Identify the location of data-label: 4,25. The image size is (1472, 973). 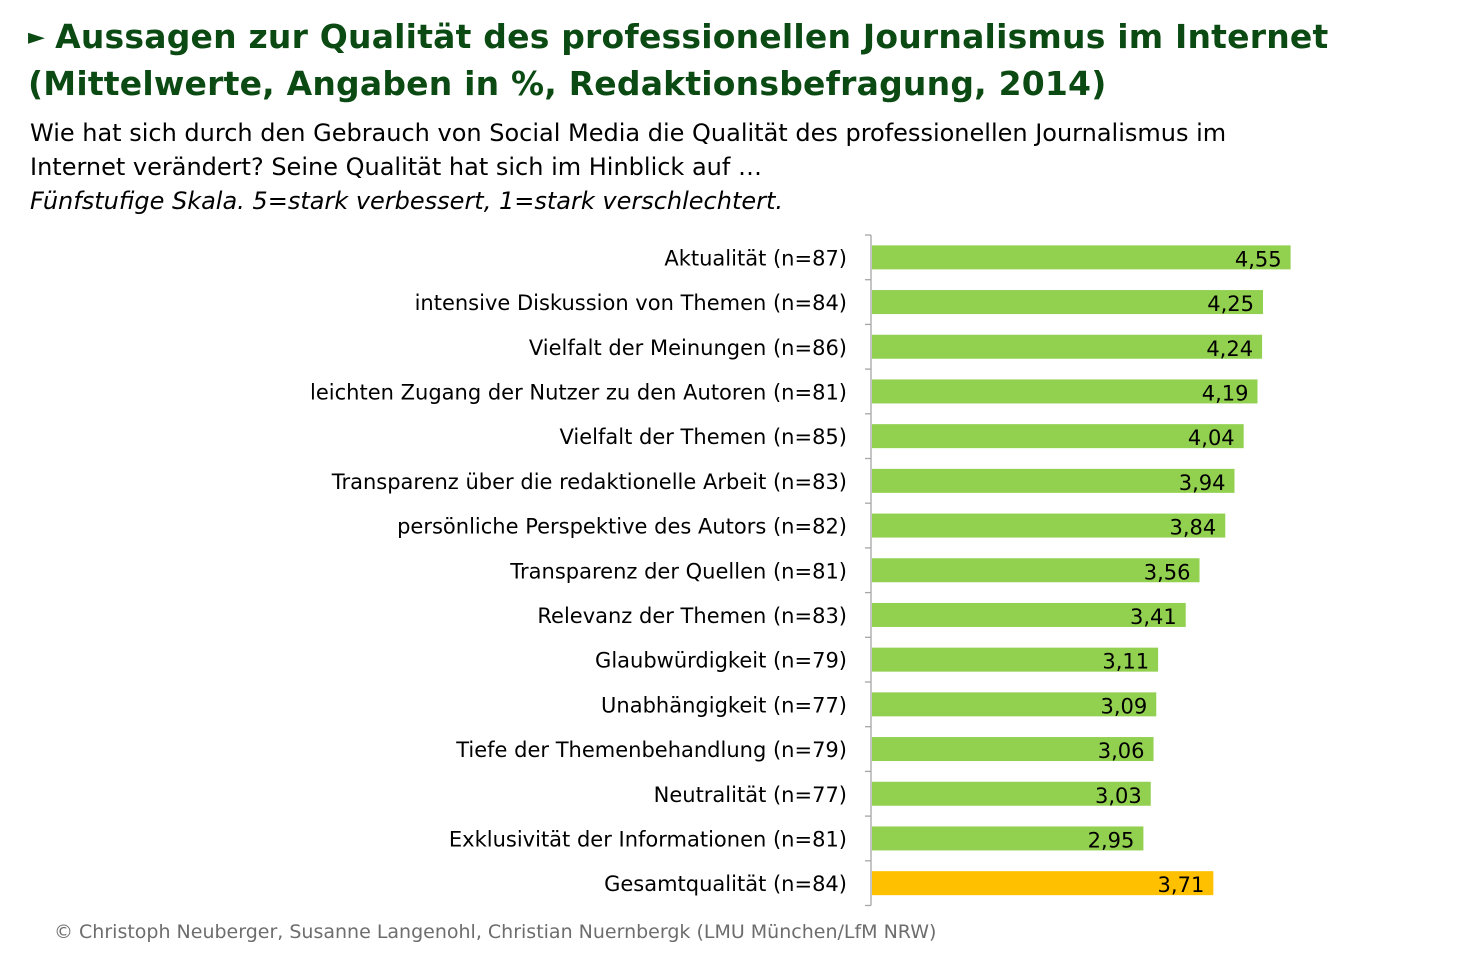
(1230, 304).